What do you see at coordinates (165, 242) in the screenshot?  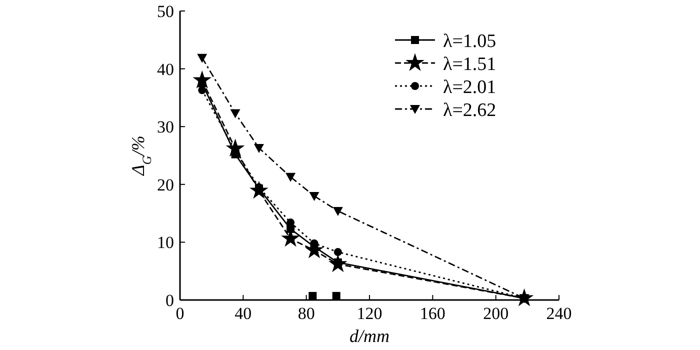 I see `y-tick-label: 10` at bounding box center [165, 242].